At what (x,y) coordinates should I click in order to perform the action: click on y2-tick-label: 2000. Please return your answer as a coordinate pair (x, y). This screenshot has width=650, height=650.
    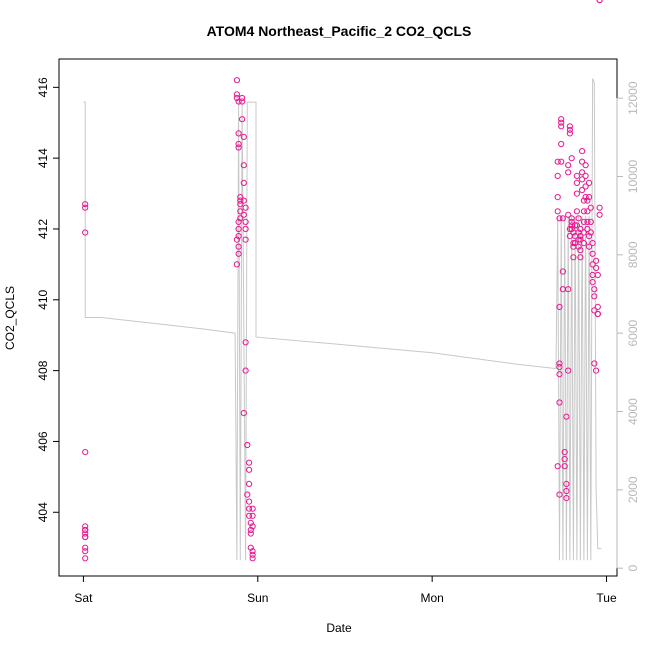
    Looking at the image, I should click on (633, 489).